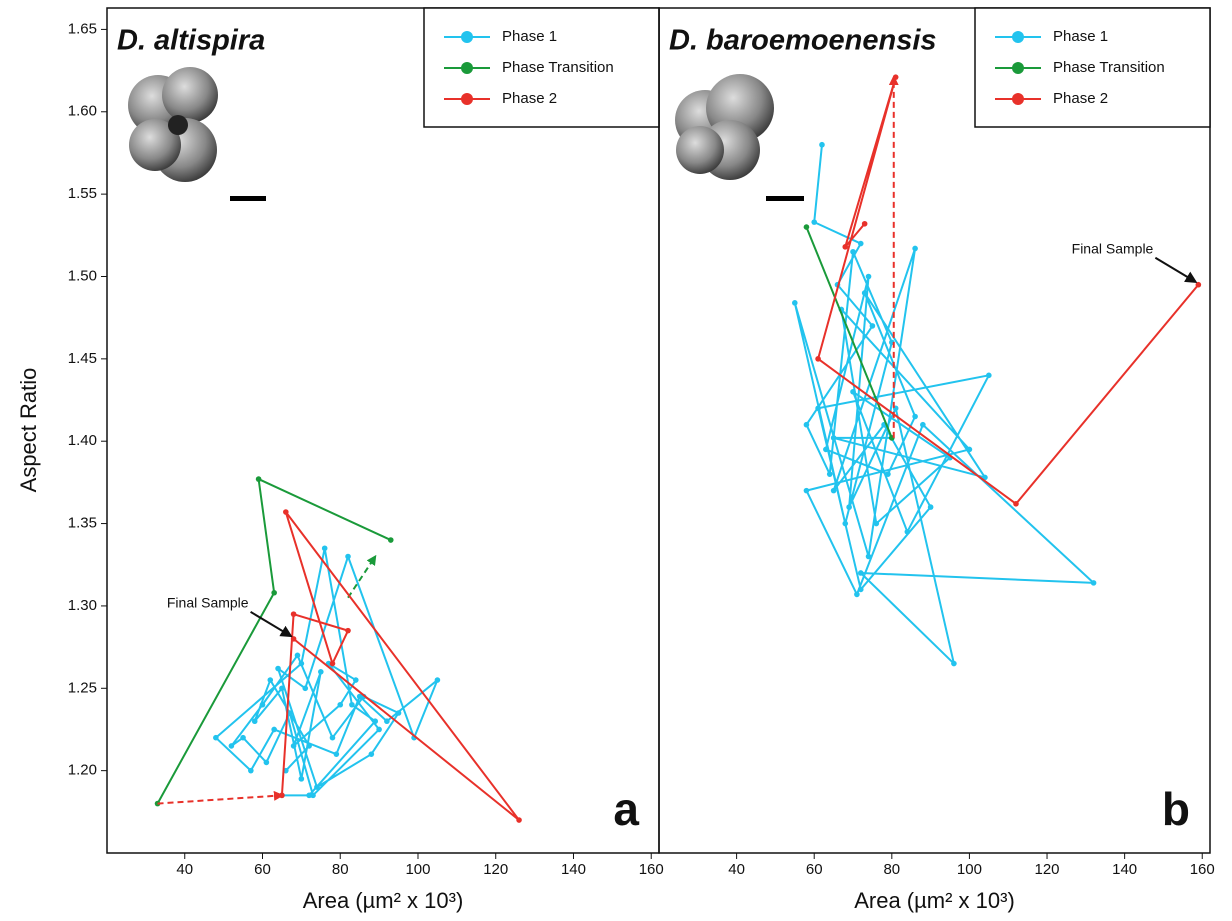  Describe the element at coordinates (626, 809) in the screenshot. I see `panel-label: a` at that location.